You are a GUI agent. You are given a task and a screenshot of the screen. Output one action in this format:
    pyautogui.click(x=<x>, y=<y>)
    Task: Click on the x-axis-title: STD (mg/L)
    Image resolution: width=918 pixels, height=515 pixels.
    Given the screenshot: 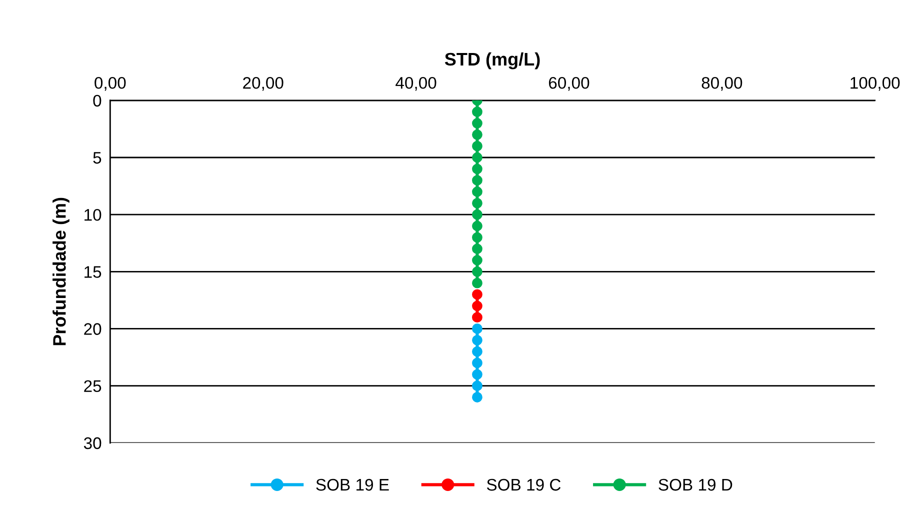 What is the action you would take?
    pyautogui.click(x=492, y=61)
    